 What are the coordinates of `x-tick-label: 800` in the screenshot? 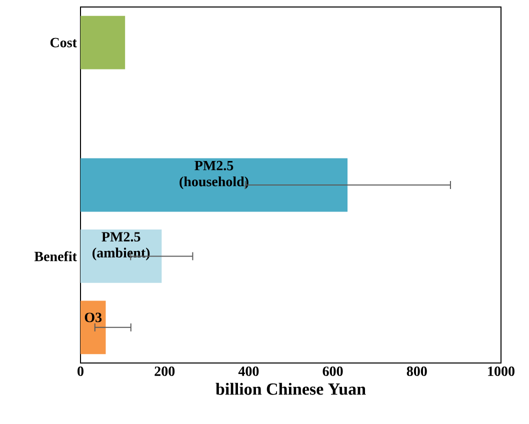 It's located at (416, 371).